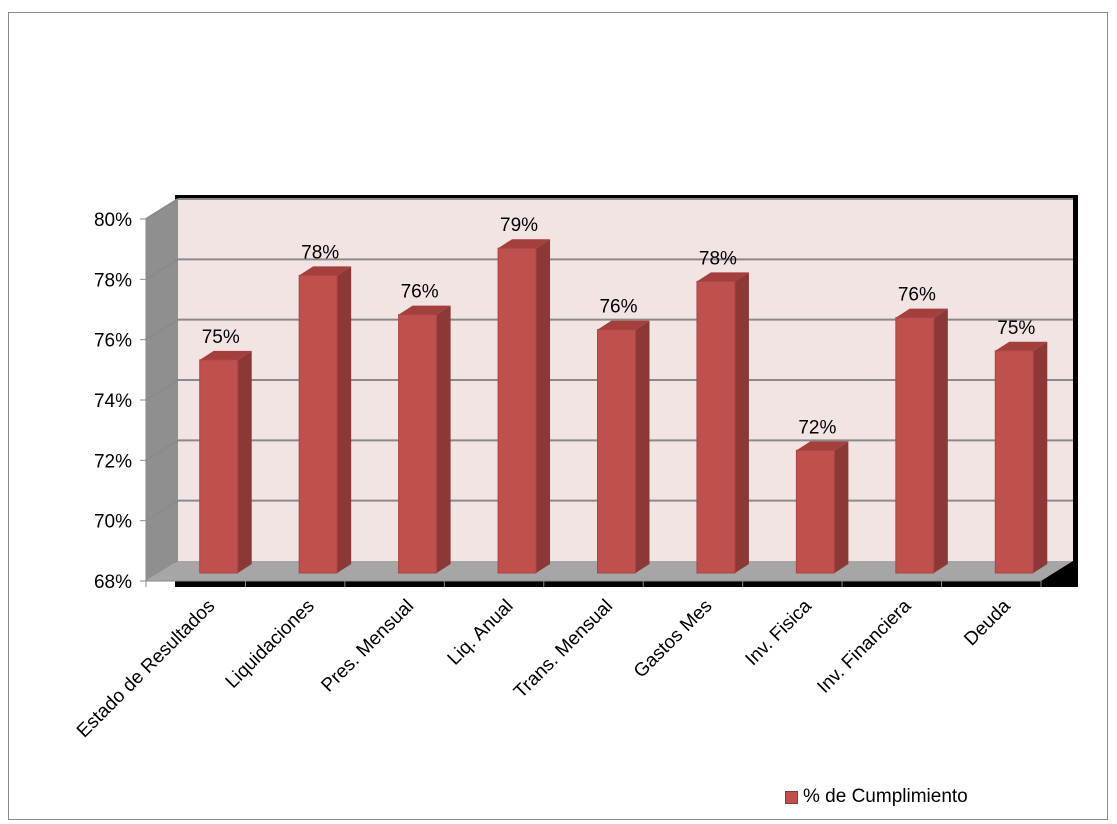  I want to click on category-label: Estado de Resultados, so click(146, 669).